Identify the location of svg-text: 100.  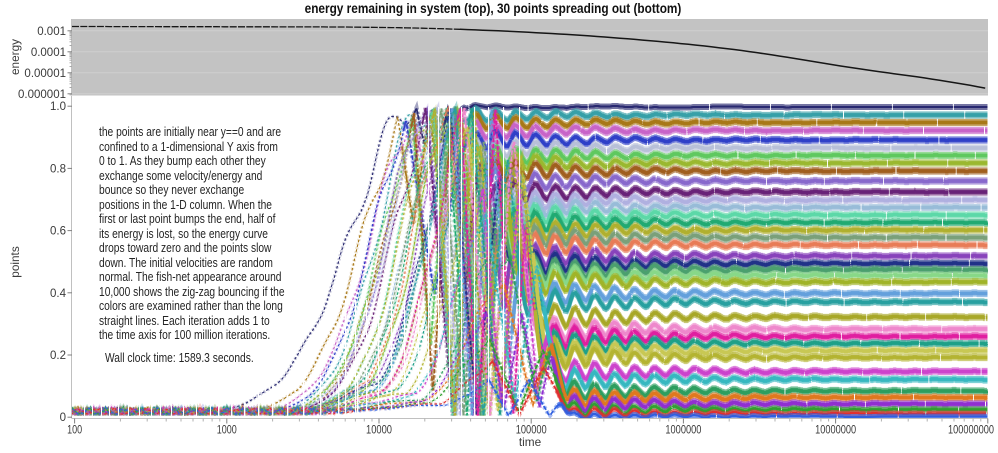
(74, 431).